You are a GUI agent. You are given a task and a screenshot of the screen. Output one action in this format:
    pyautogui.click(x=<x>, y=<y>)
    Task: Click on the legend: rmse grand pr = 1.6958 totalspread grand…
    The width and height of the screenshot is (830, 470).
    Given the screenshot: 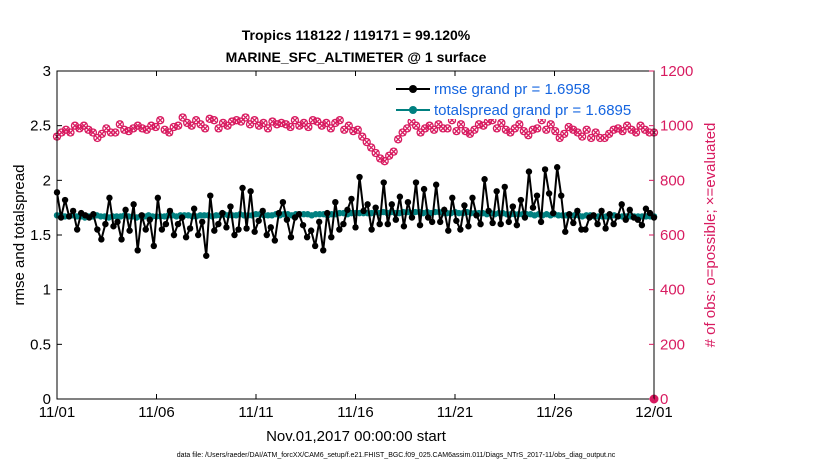 What is the action you would take?
    pyautogui.click(x=521, y=98)
    